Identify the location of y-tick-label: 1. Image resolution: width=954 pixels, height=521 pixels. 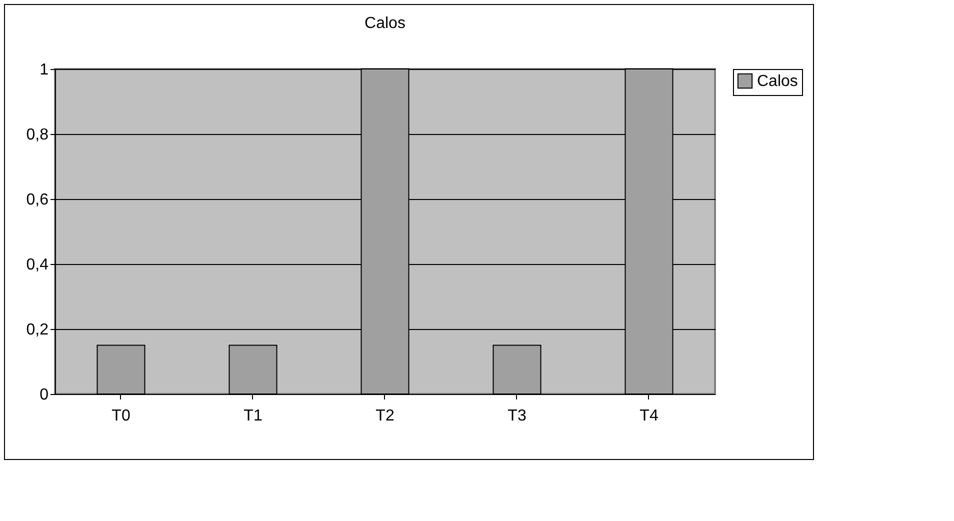
(44, 70).